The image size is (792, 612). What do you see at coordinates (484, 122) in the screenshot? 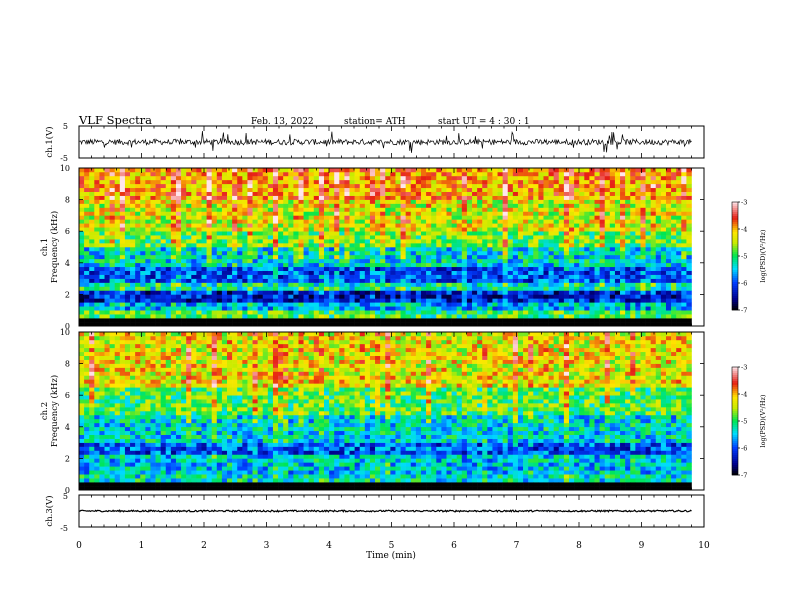
I see `start-time-label: start UT = 4 : 30 : 1` at bounding box center [484, 122].